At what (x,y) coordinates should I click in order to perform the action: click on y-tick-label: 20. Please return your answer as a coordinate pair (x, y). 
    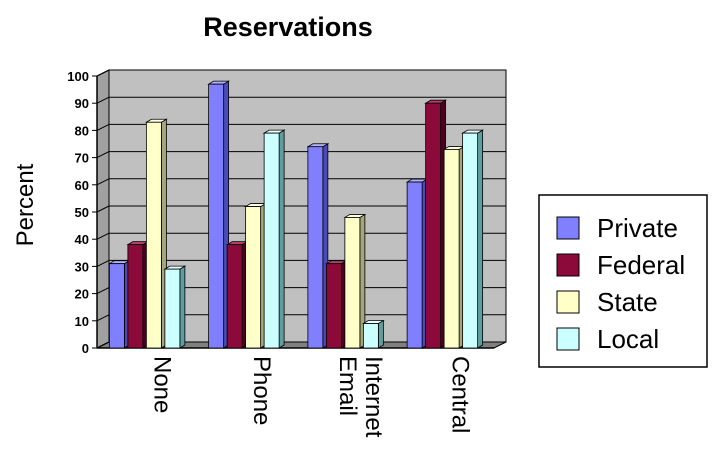
    Looking at the image, I should click on (82, 294).